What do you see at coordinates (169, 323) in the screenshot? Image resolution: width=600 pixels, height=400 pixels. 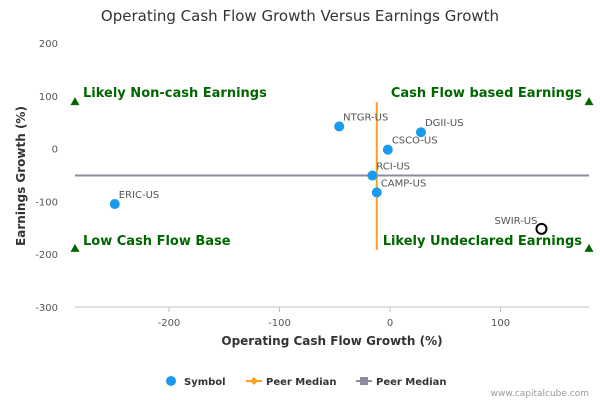 I see `x-tick-label: -200` at bounding box center [169, 323].